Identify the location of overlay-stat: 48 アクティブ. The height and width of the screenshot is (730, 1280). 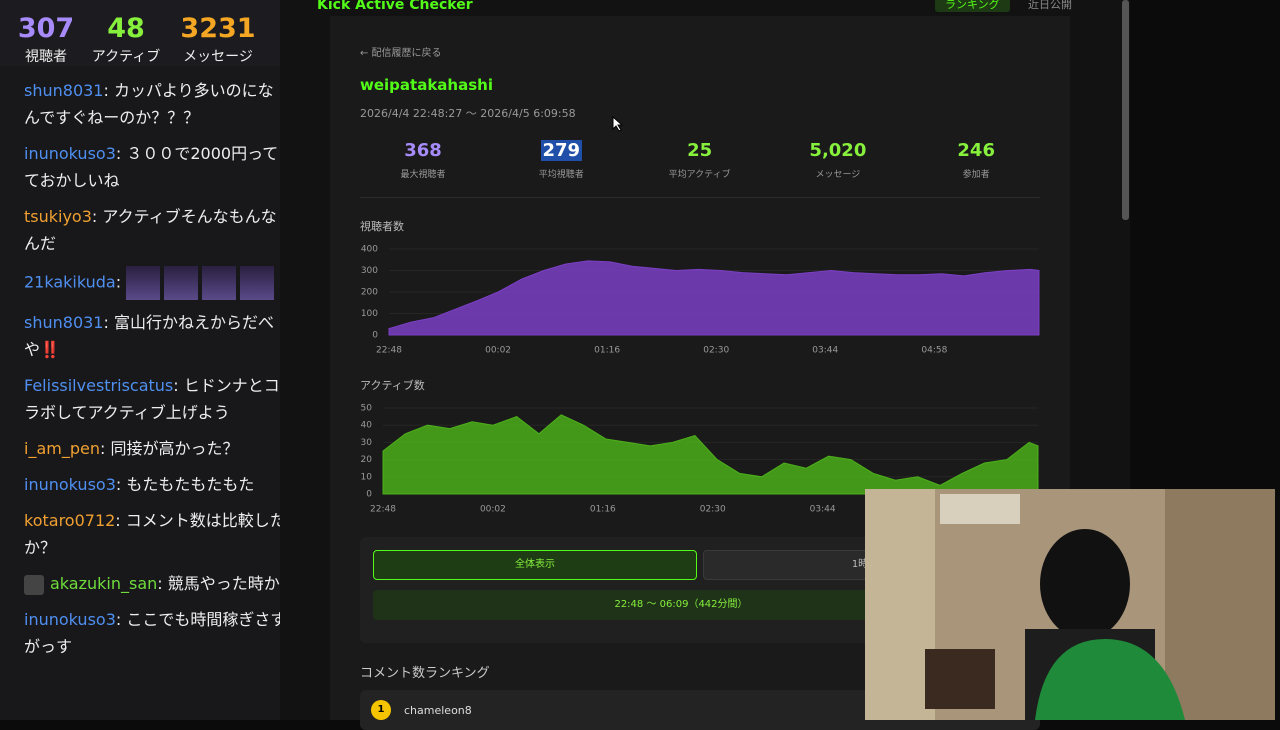
(126, 39).